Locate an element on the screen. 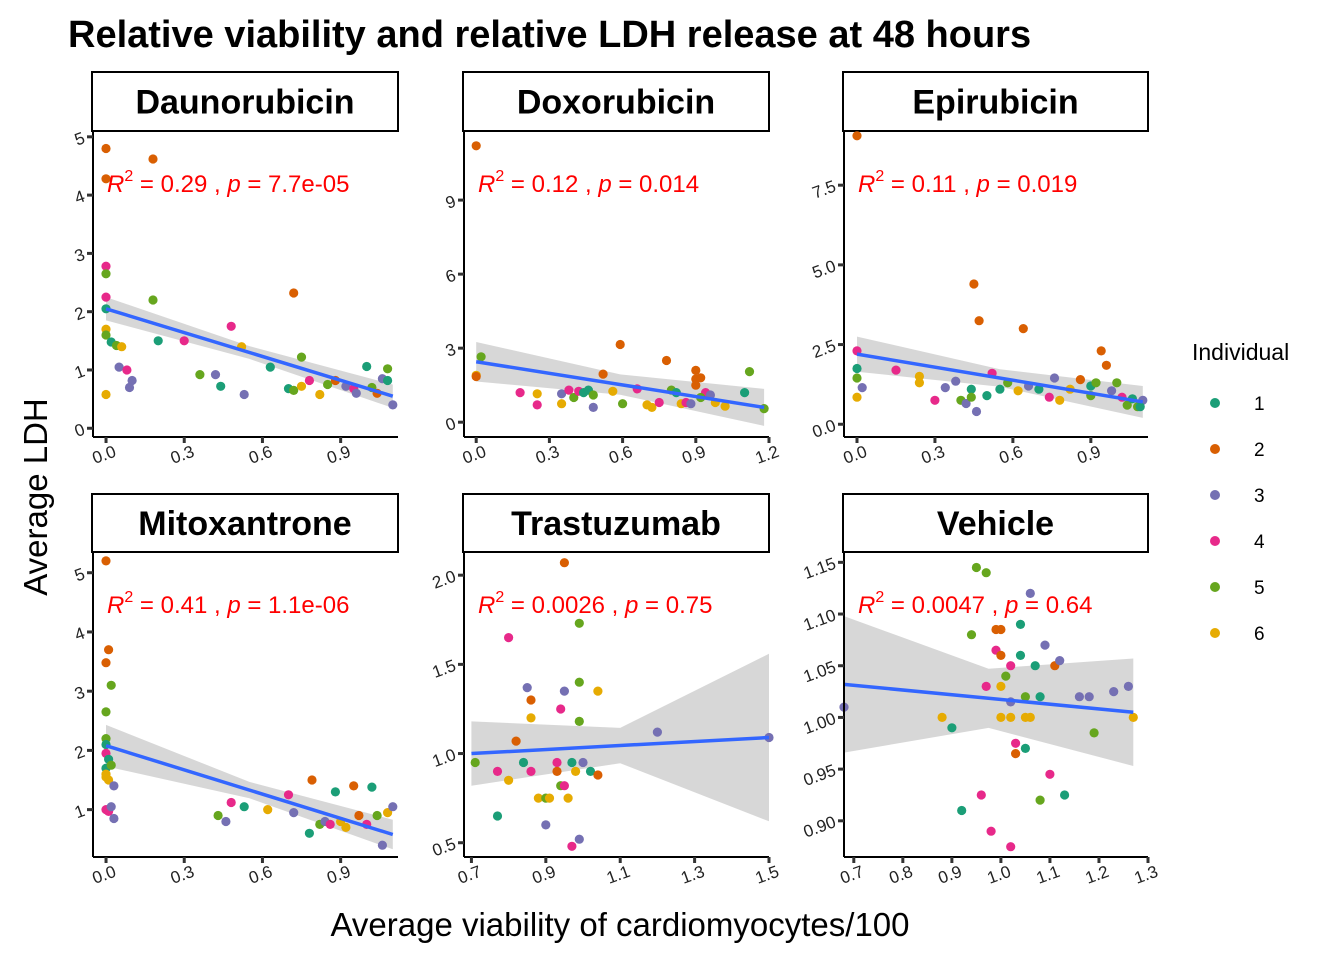  x-axis-title: Average viability of cardiomyocytes/100 is located at coordinates (619, 924).